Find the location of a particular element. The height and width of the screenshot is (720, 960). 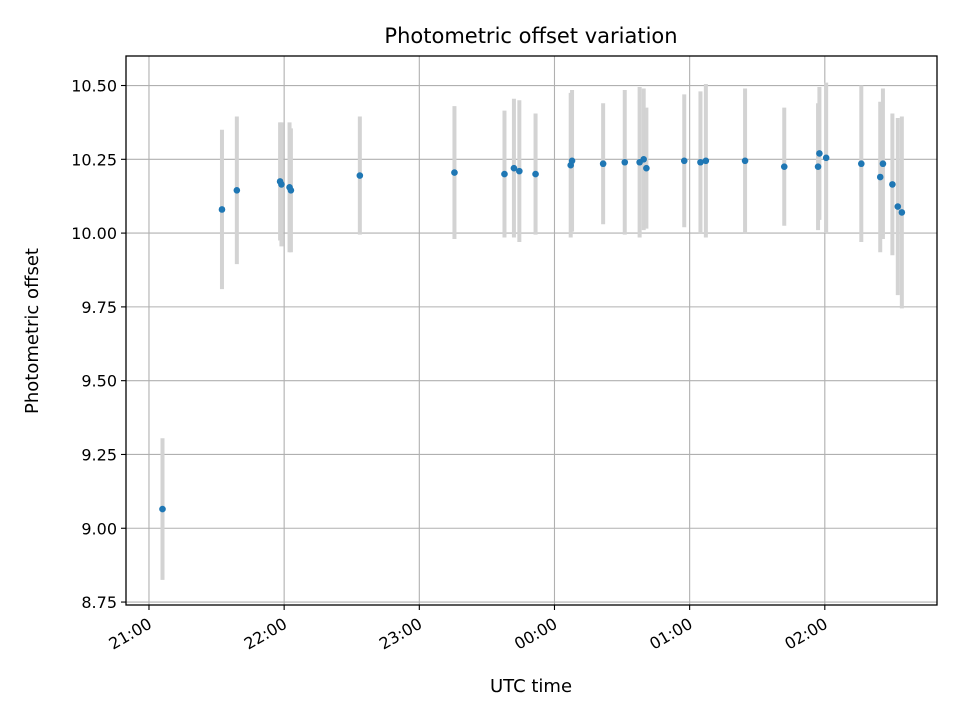

y-tick-label: 10.50 is located at coordinates (94, 86).